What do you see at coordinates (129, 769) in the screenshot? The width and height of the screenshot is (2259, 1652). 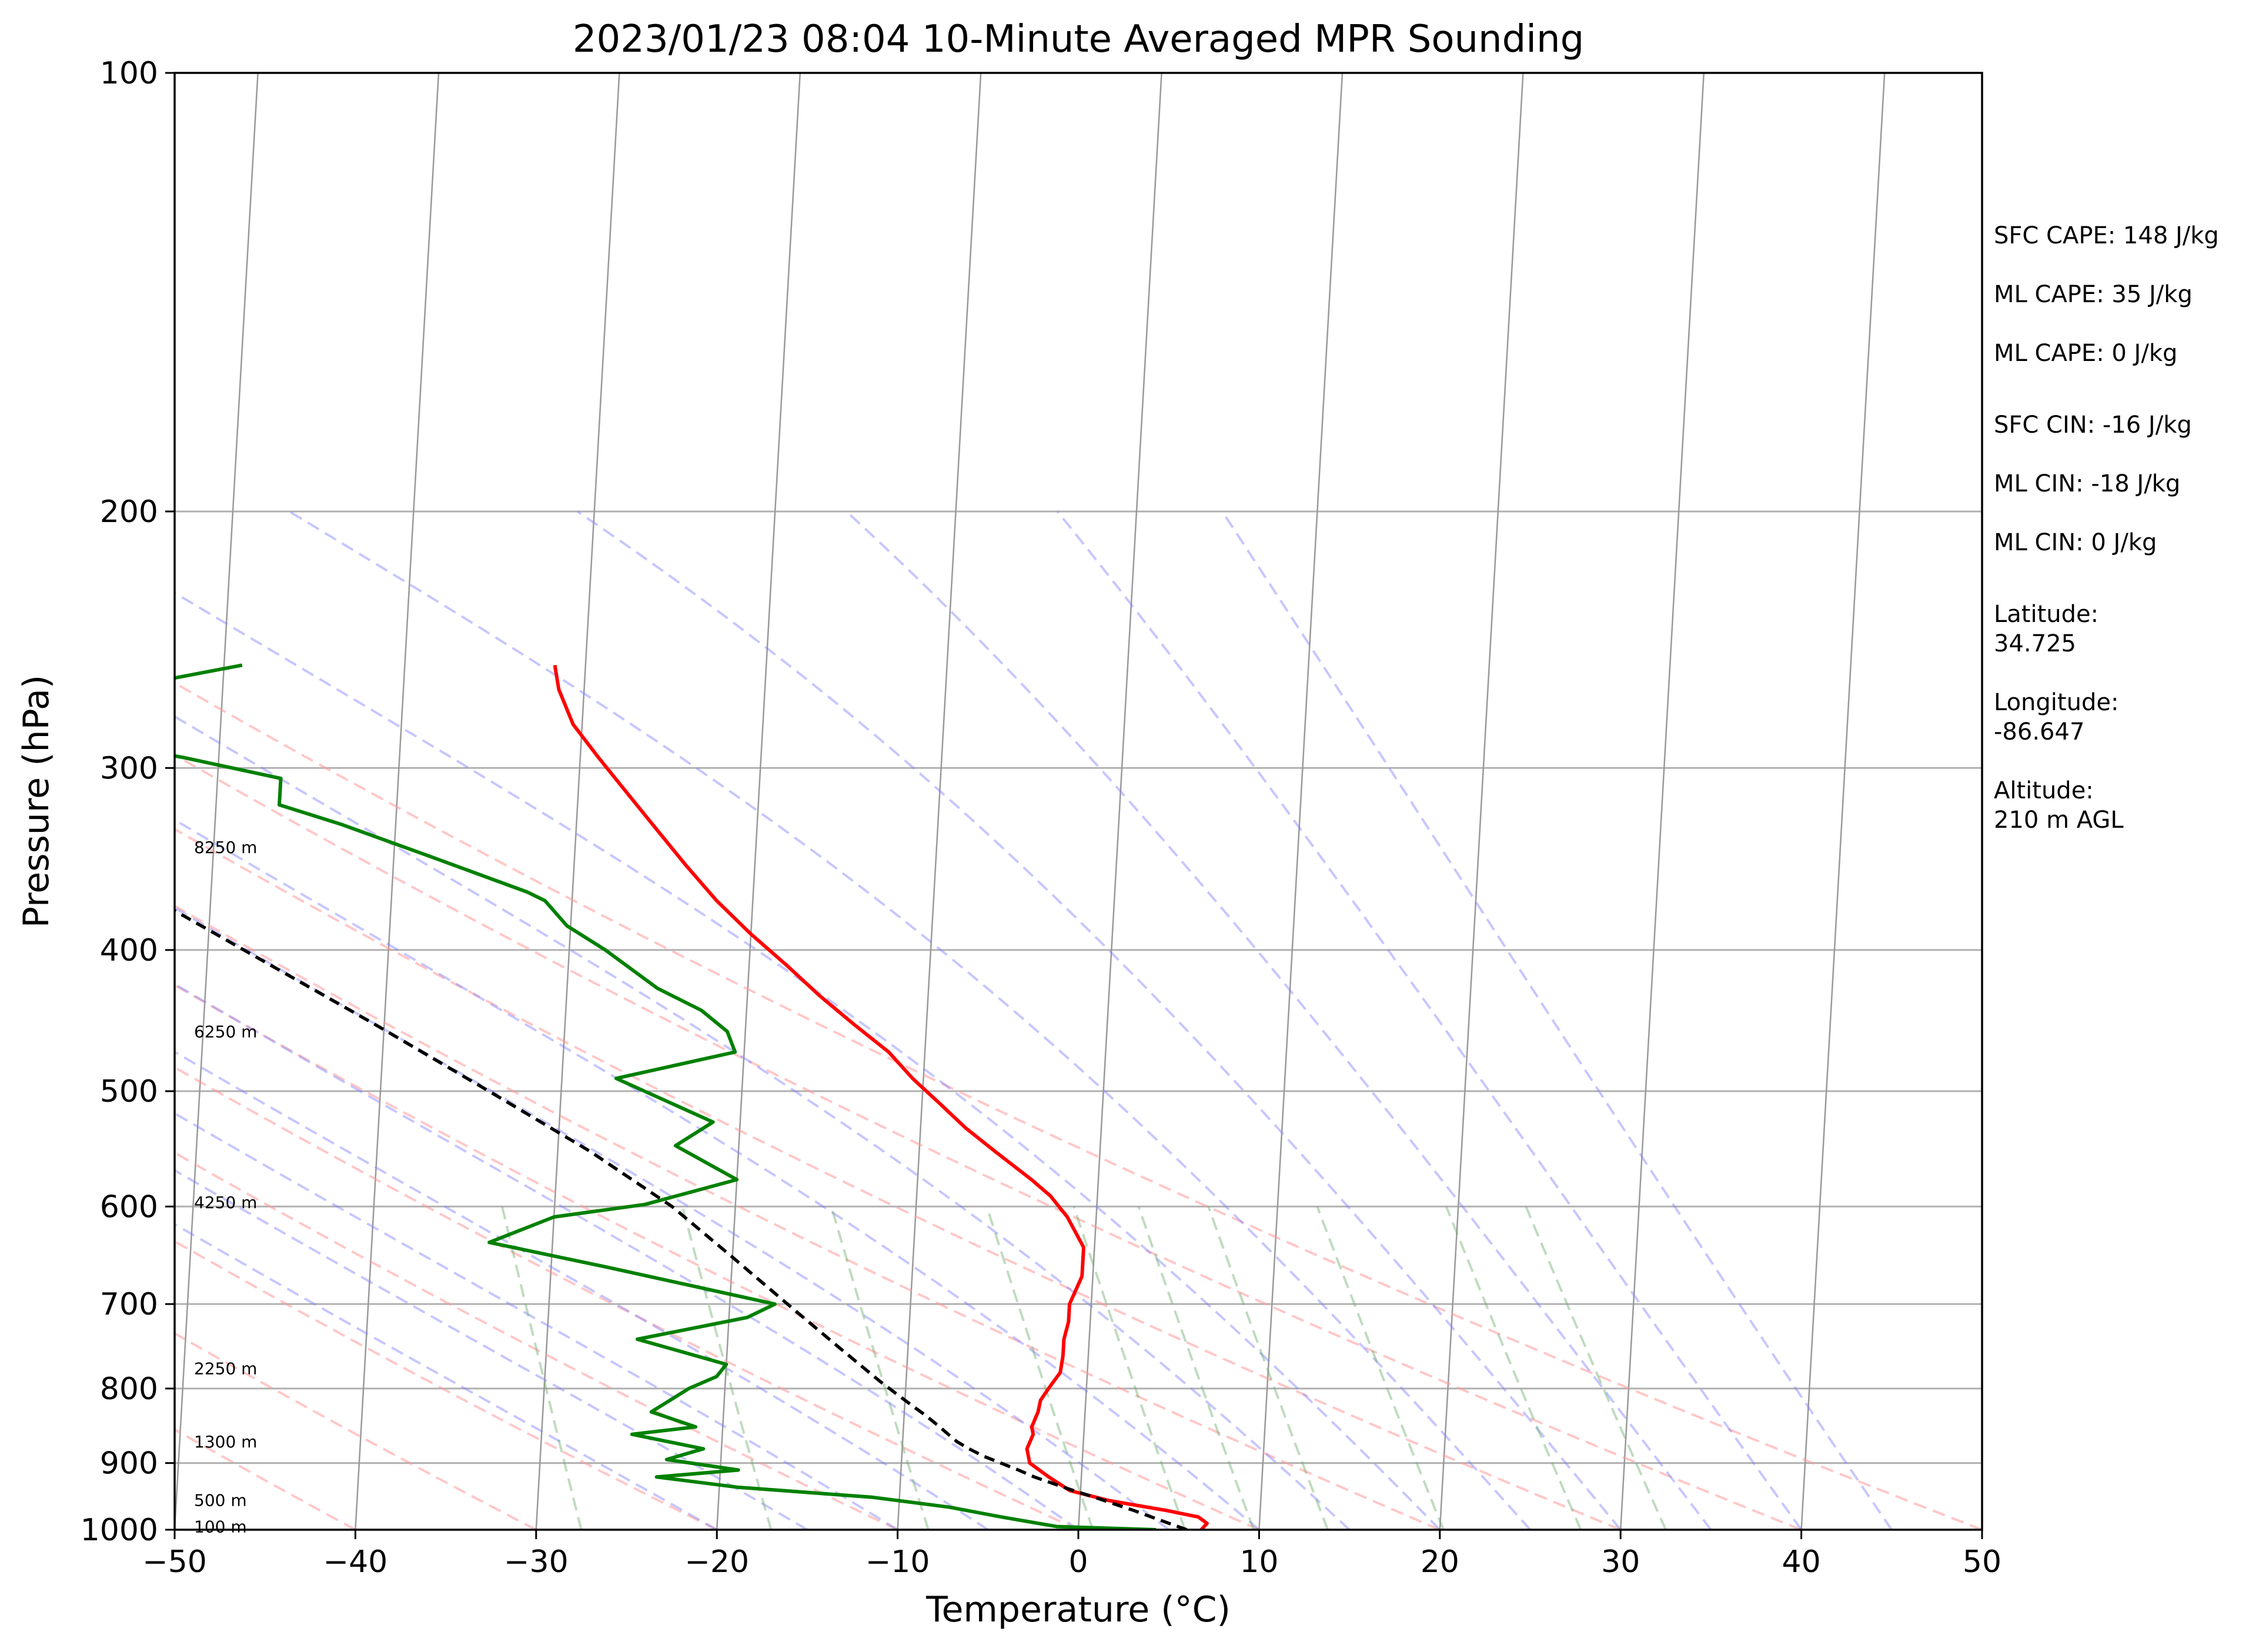 I see `y-tick-label: 300` at bounding box center [129, 769].